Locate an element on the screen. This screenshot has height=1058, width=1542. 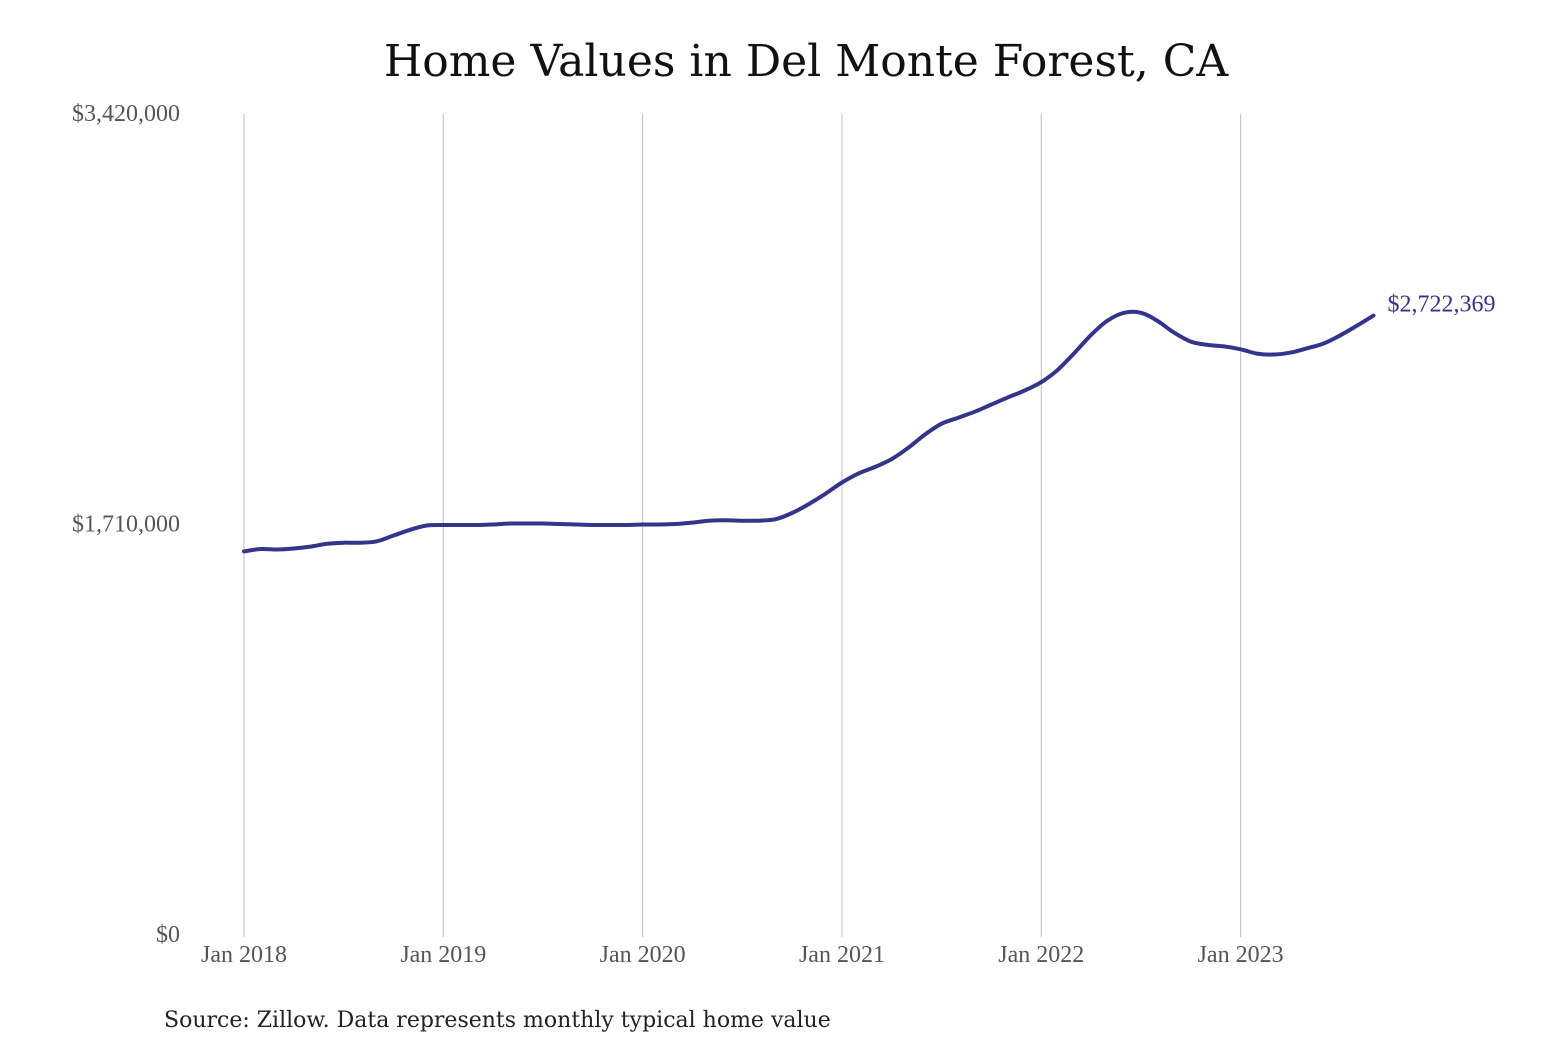
y-tick-label: $0 is located at coordinates (168, 935).